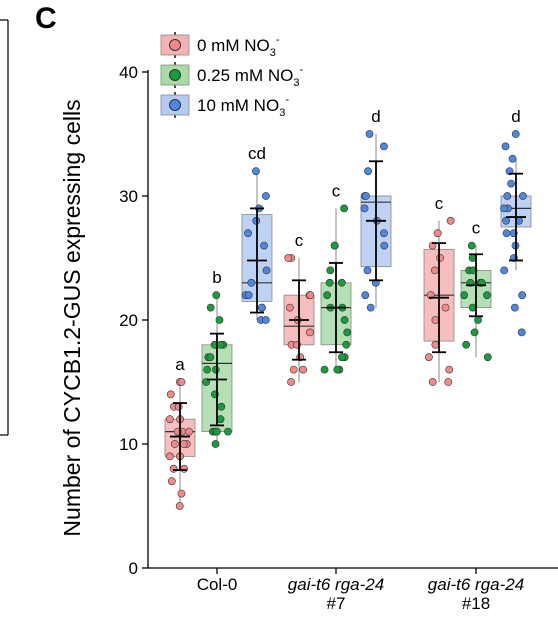 The width and height of the screenshot is (558, 617). I want to click on legend: 0 mM NO3- 0.25 mM NO3- 10 mM NO3-, so click(231, 75).